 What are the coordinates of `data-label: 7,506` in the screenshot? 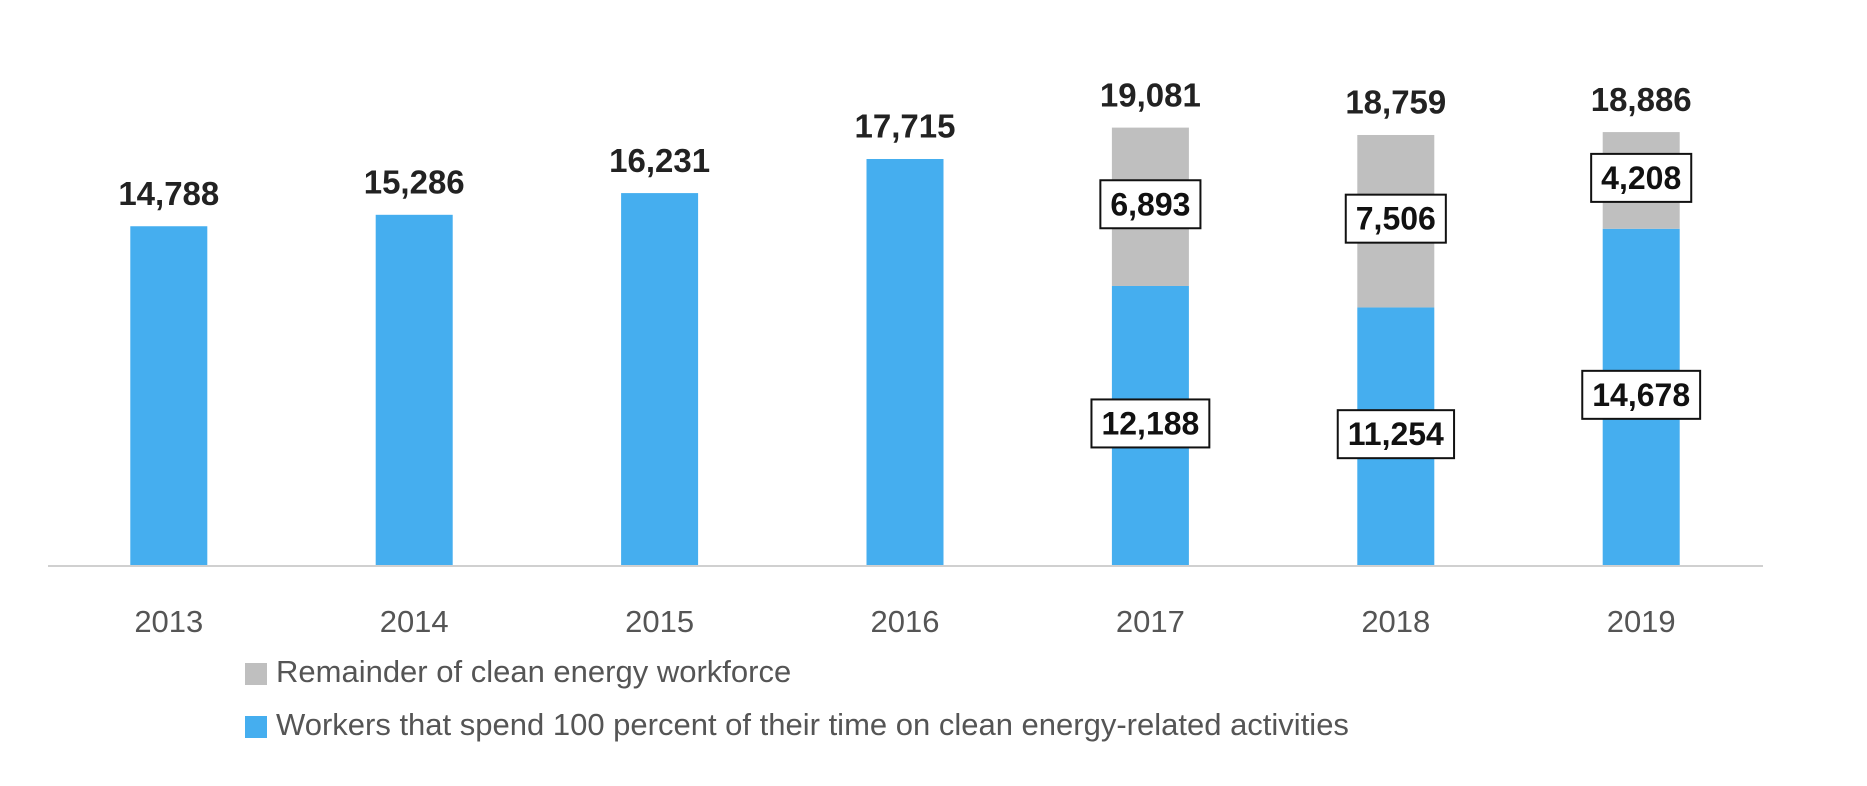 It's located at (1396, 219).